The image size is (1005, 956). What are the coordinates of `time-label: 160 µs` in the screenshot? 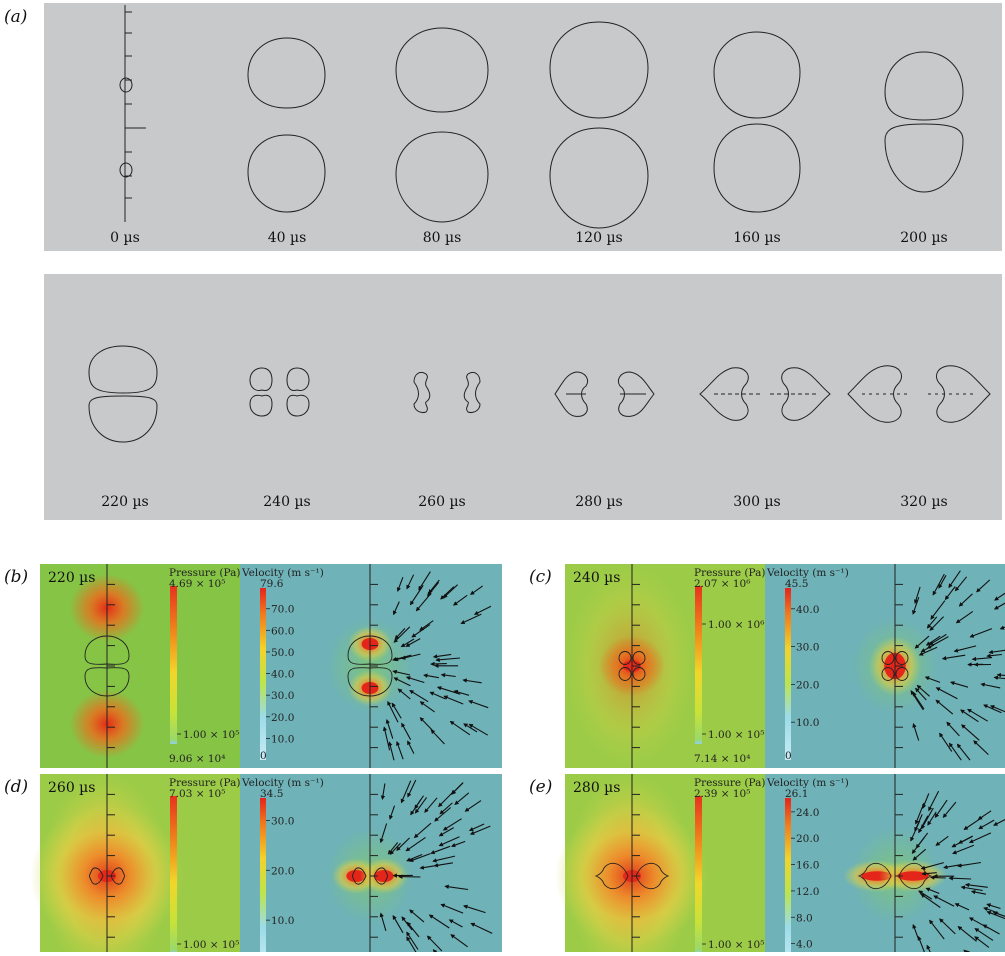 It's located at (756, 238).